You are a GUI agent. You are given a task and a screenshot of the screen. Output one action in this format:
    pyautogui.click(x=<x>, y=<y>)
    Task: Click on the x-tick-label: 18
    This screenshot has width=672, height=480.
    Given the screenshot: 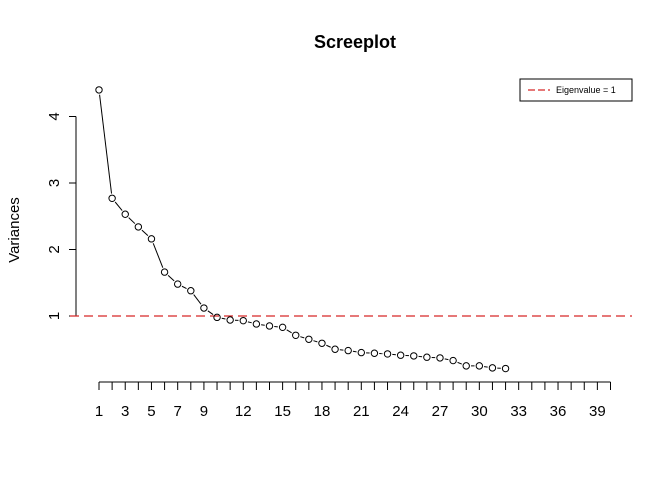 What is the action you would take?
    pyautogui.click(x=322, y=411)
    